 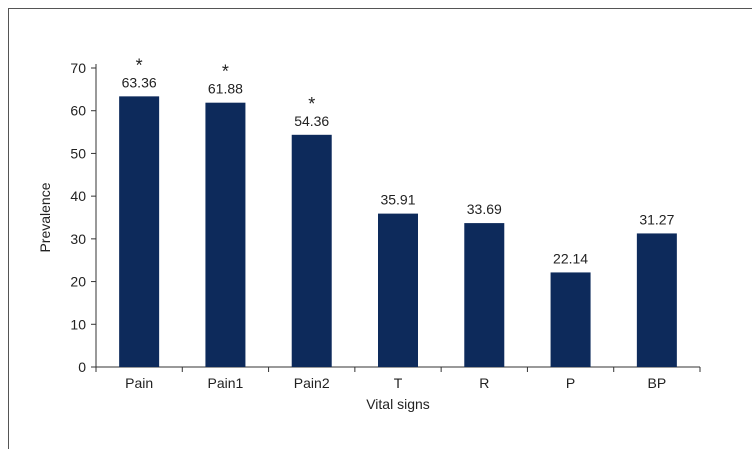 I want to click on y-tick-label: 50, so click(x=78, y=153).